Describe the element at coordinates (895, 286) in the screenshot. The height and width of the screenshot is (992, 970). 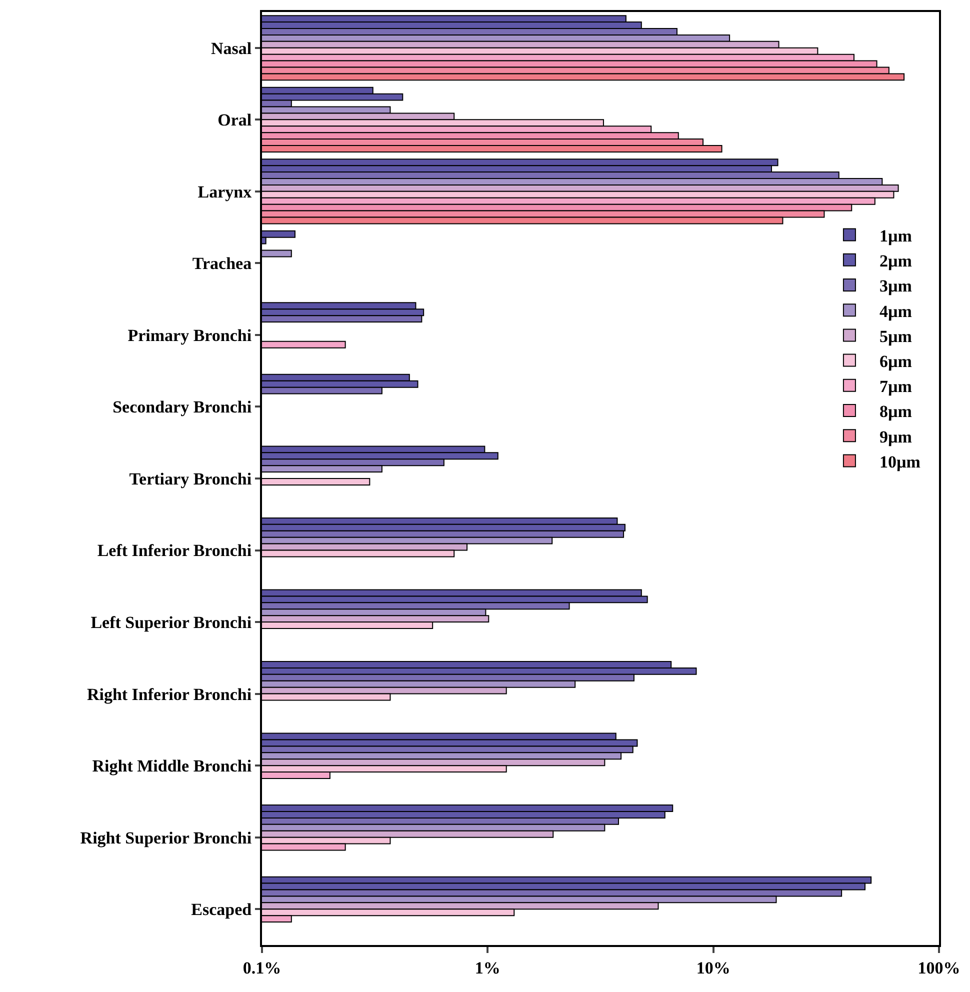
I see `legend-label: 3µm` at that location.